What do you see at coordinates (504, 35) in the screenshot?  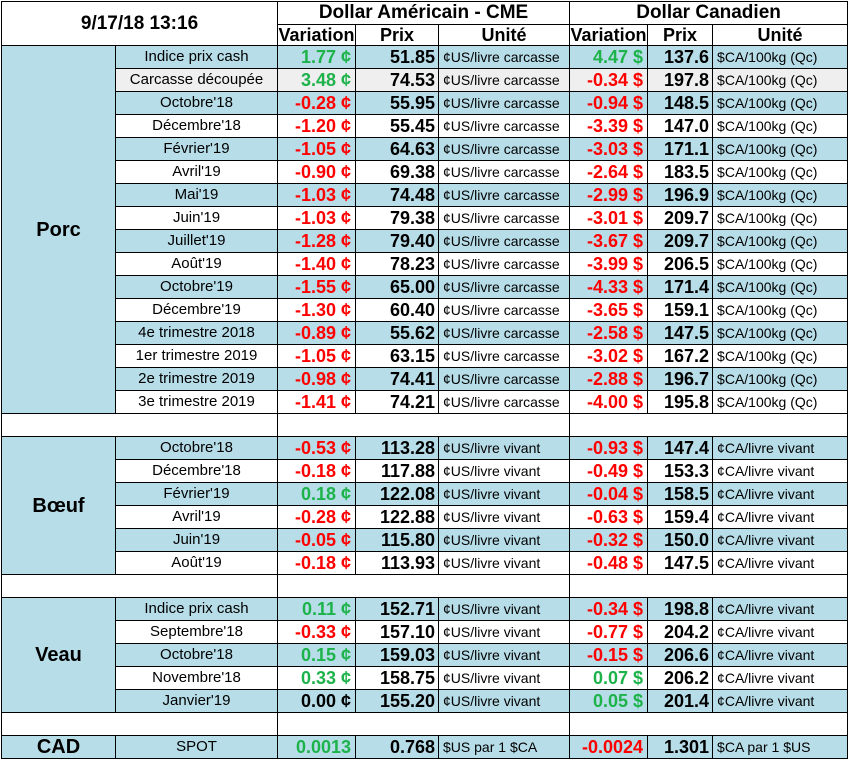 I see `usd-col-unite: Unité` at bounding box center [504, 35].